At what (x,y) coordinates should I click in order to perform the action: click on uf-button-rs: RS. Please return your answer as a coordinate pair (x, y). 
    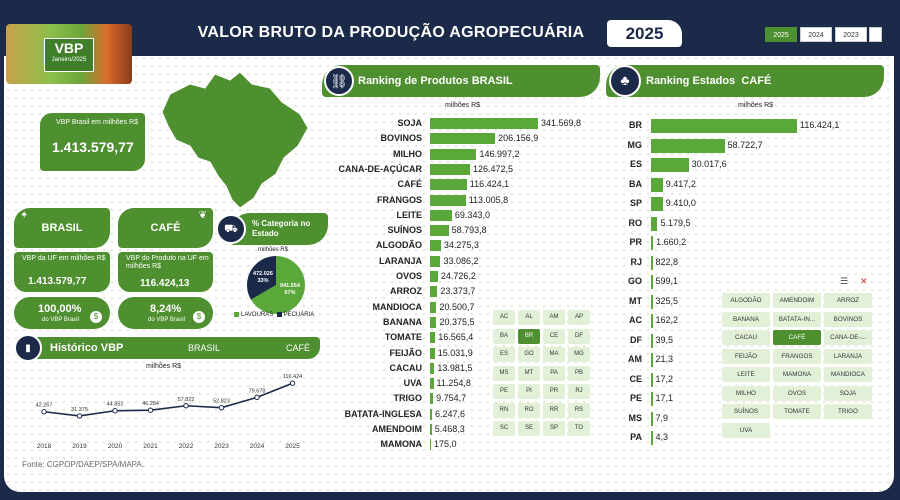
    Looking at the image, I should click on (579, 410).